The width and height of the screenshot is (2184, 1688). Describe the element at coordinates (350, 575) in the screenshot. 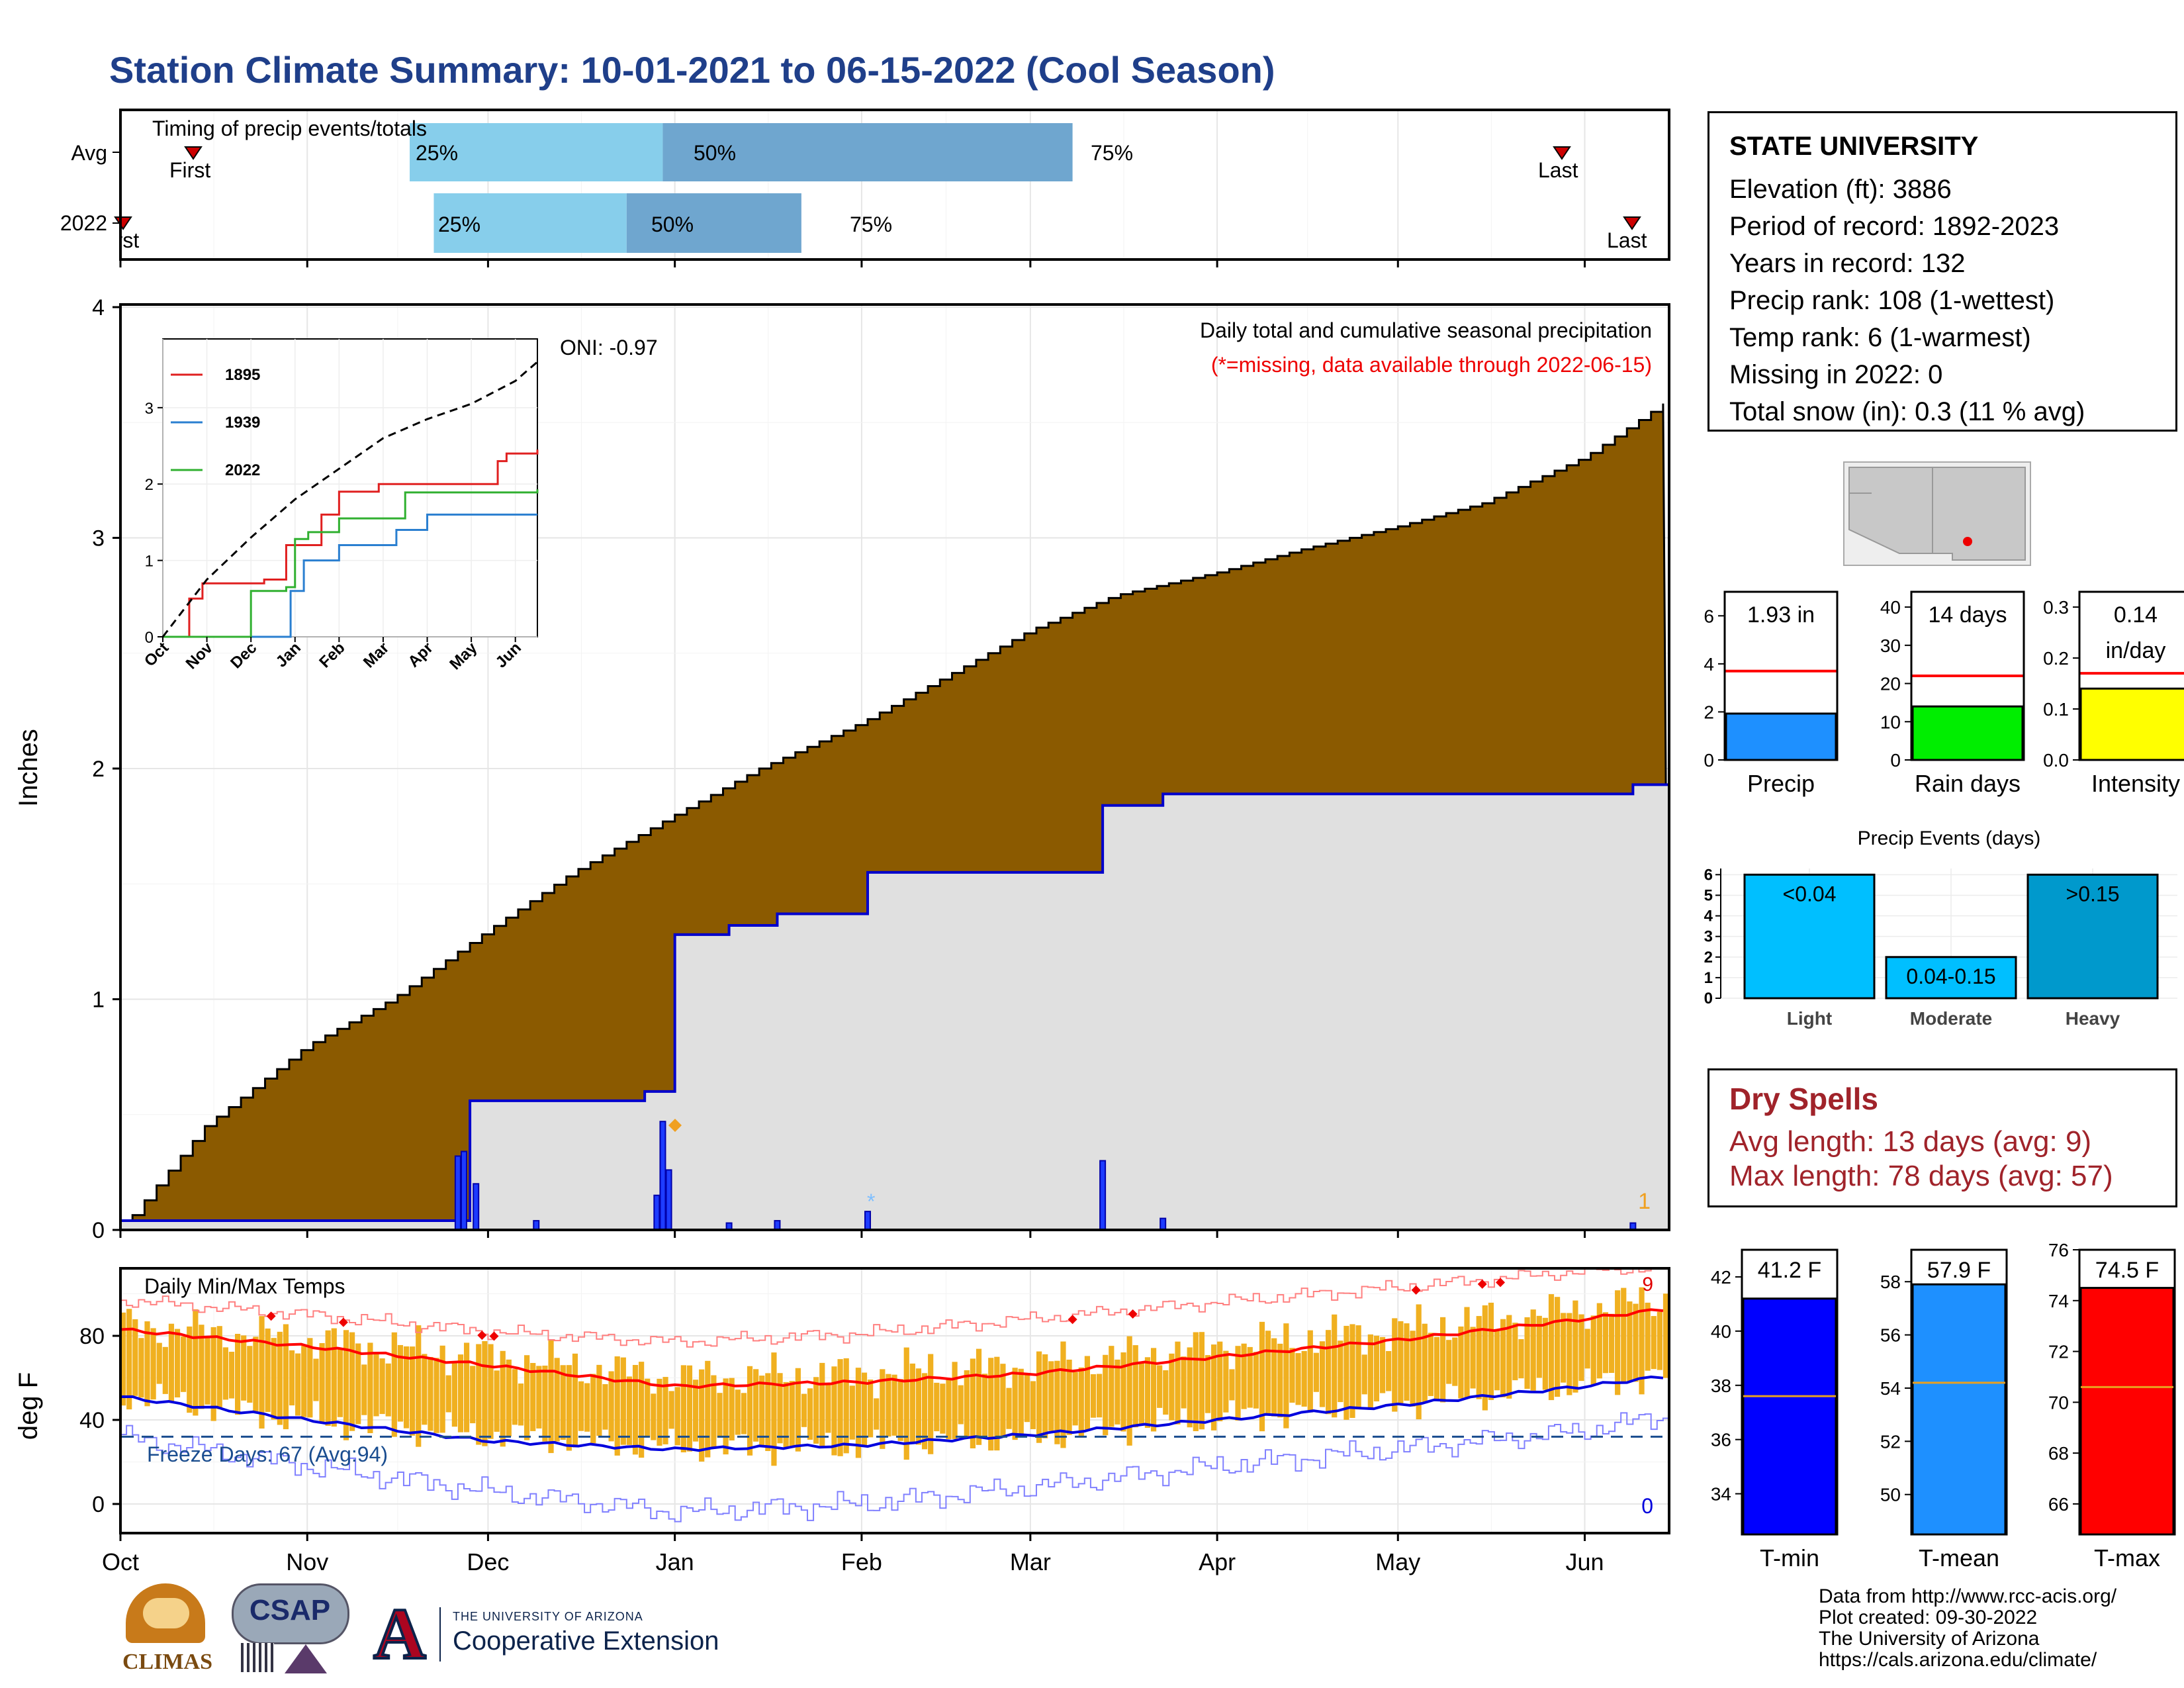

I see `inset-line-1939` at that location.